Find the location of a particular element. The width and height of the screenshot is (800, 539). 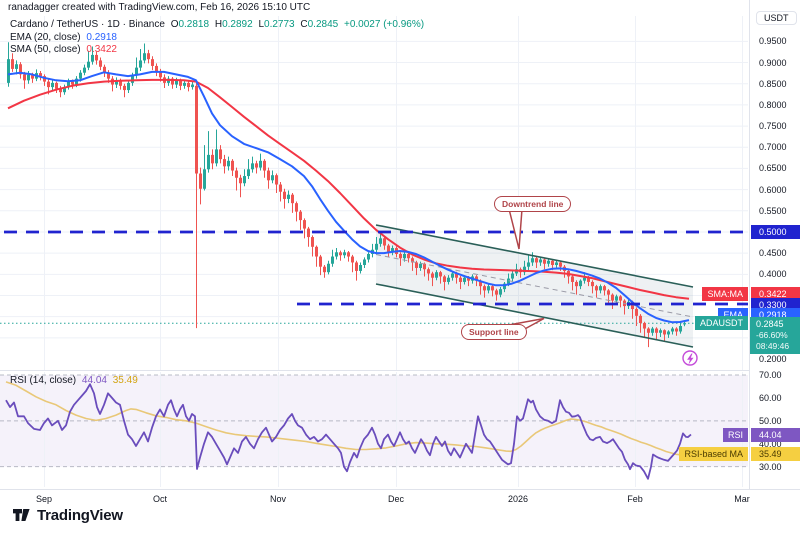

time-tick-label: Feb is located at coordinates (635, 499).